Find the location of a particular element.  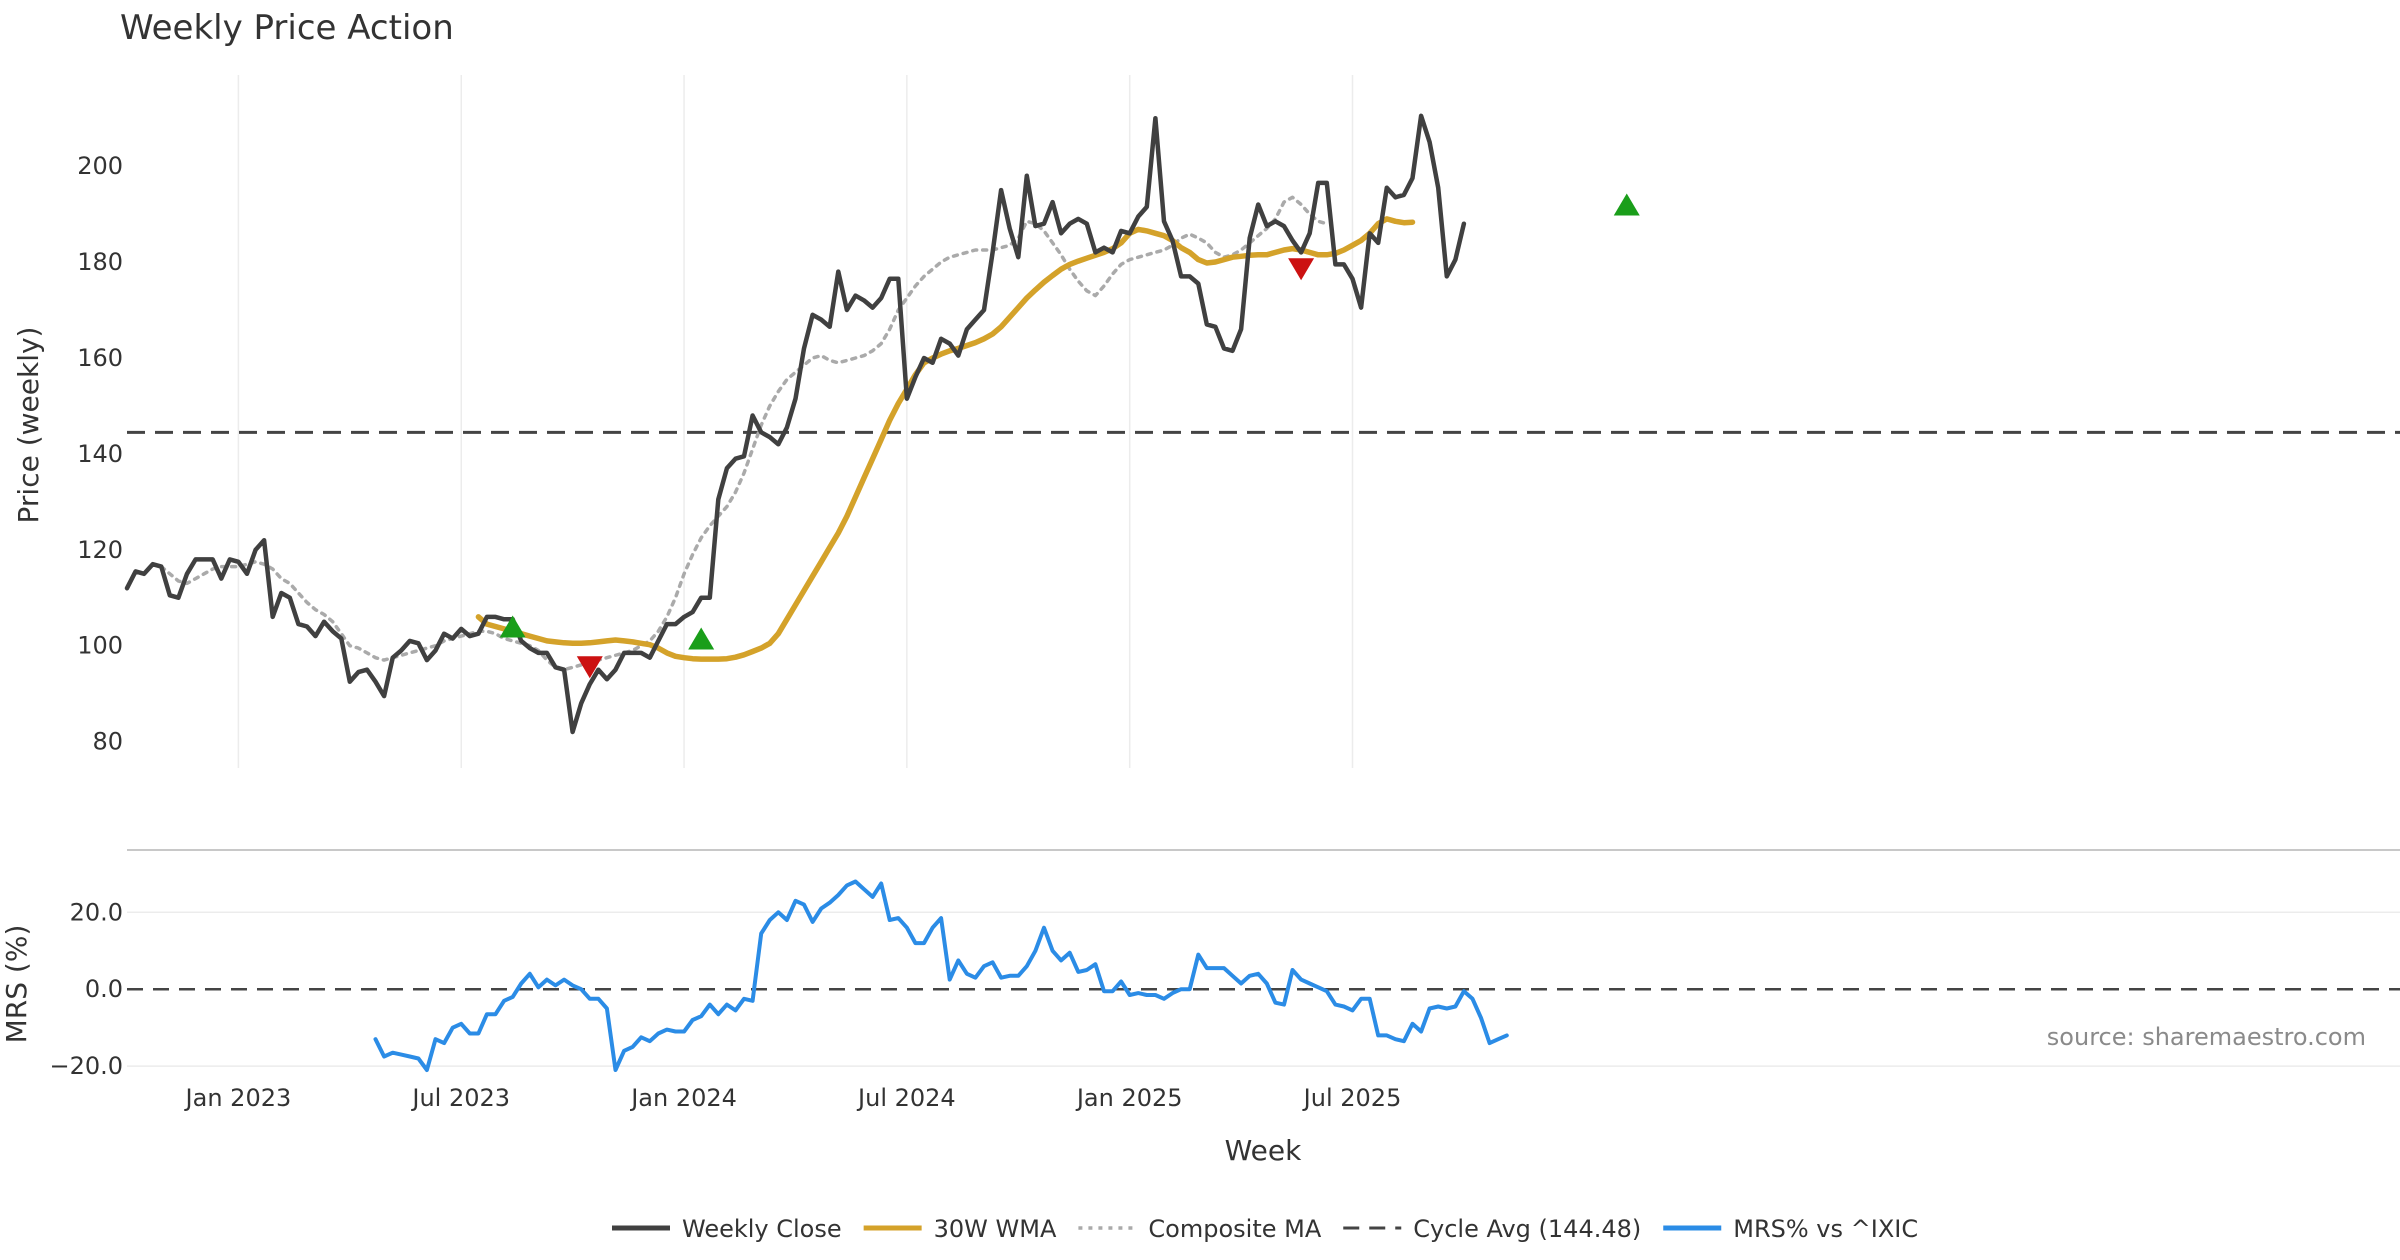

price-y-tick-label: 140 is located at coordinates (100, 454).